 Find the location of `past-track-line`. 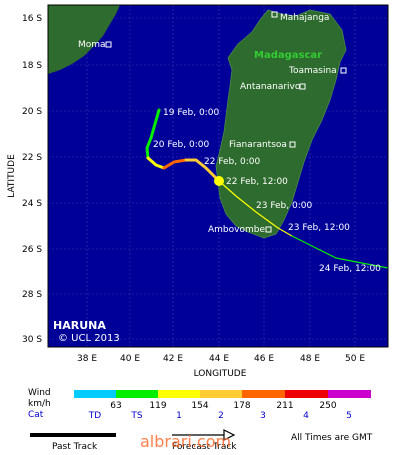

past-track-line is located at coordinates (73, 435).